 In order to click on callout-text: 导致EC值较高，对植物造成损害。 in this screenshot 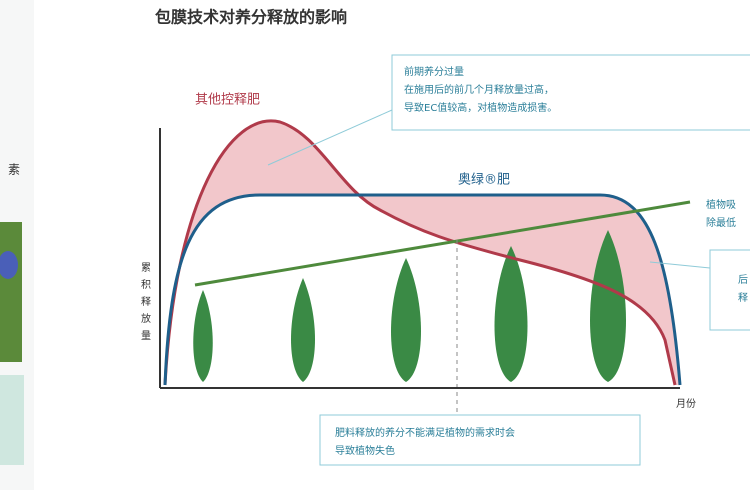, I will do `click(480, 107)`.